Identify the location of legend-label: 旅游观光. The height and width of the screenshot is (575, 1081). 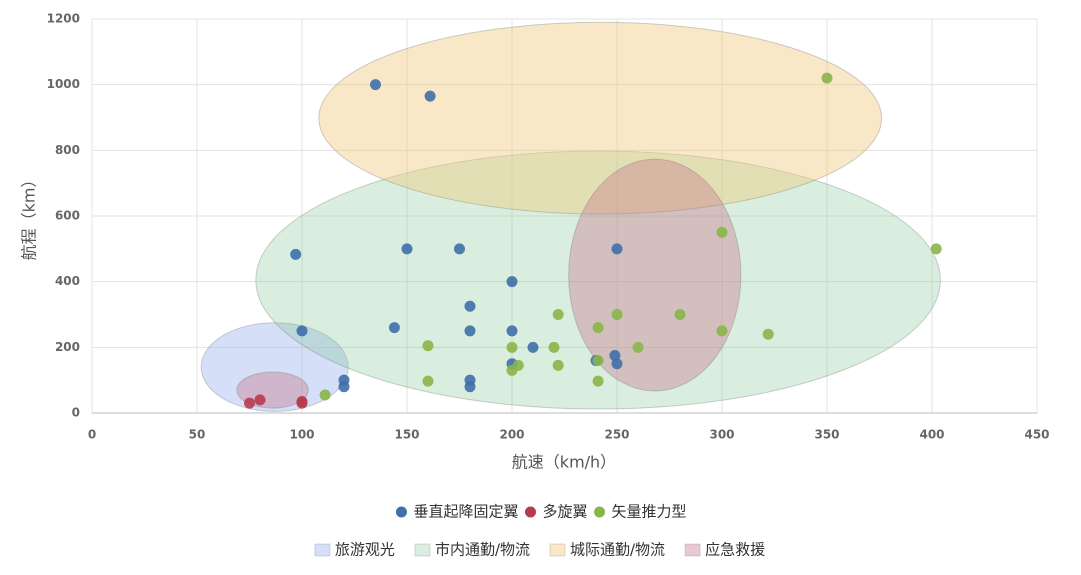
(365, 550).